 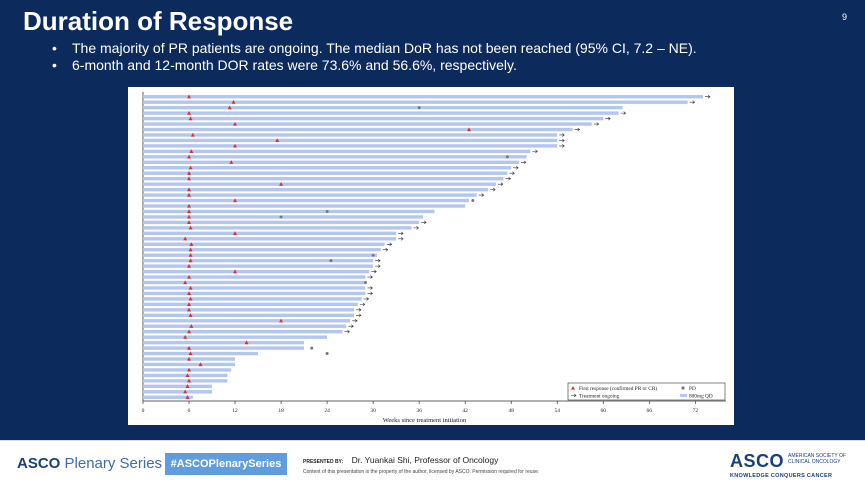 I want to click on x-tick-label: 42, so click(x=465, y=411).